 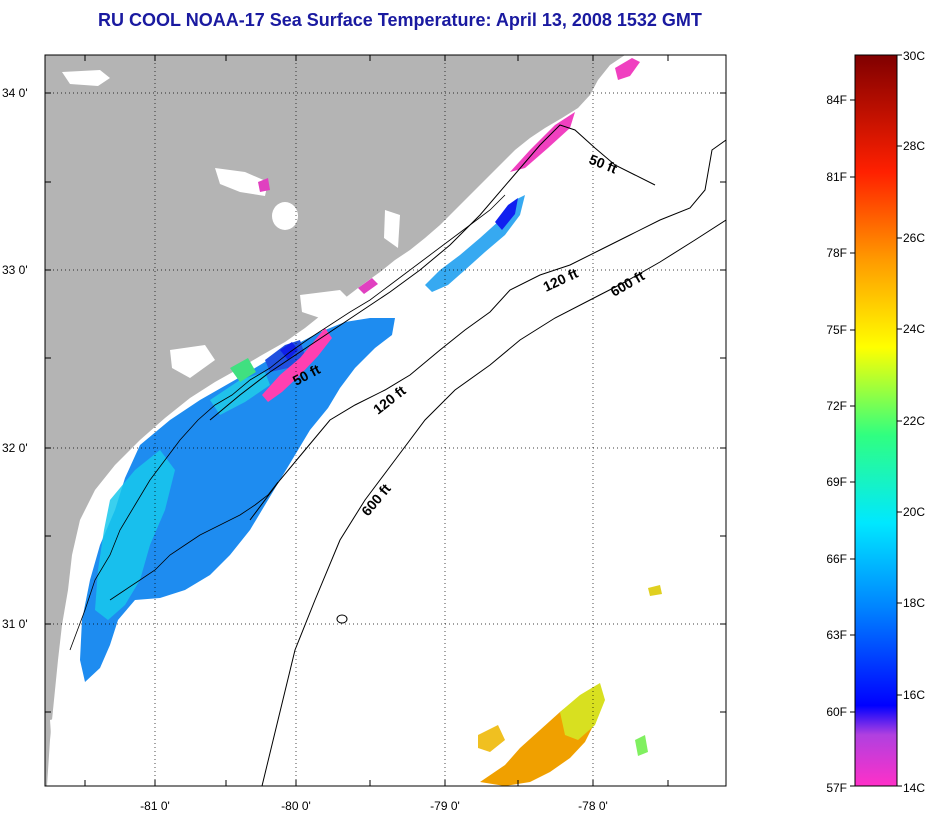 I want to click on colorbar-celsius-label: 30C, so click(x=914, y=56).